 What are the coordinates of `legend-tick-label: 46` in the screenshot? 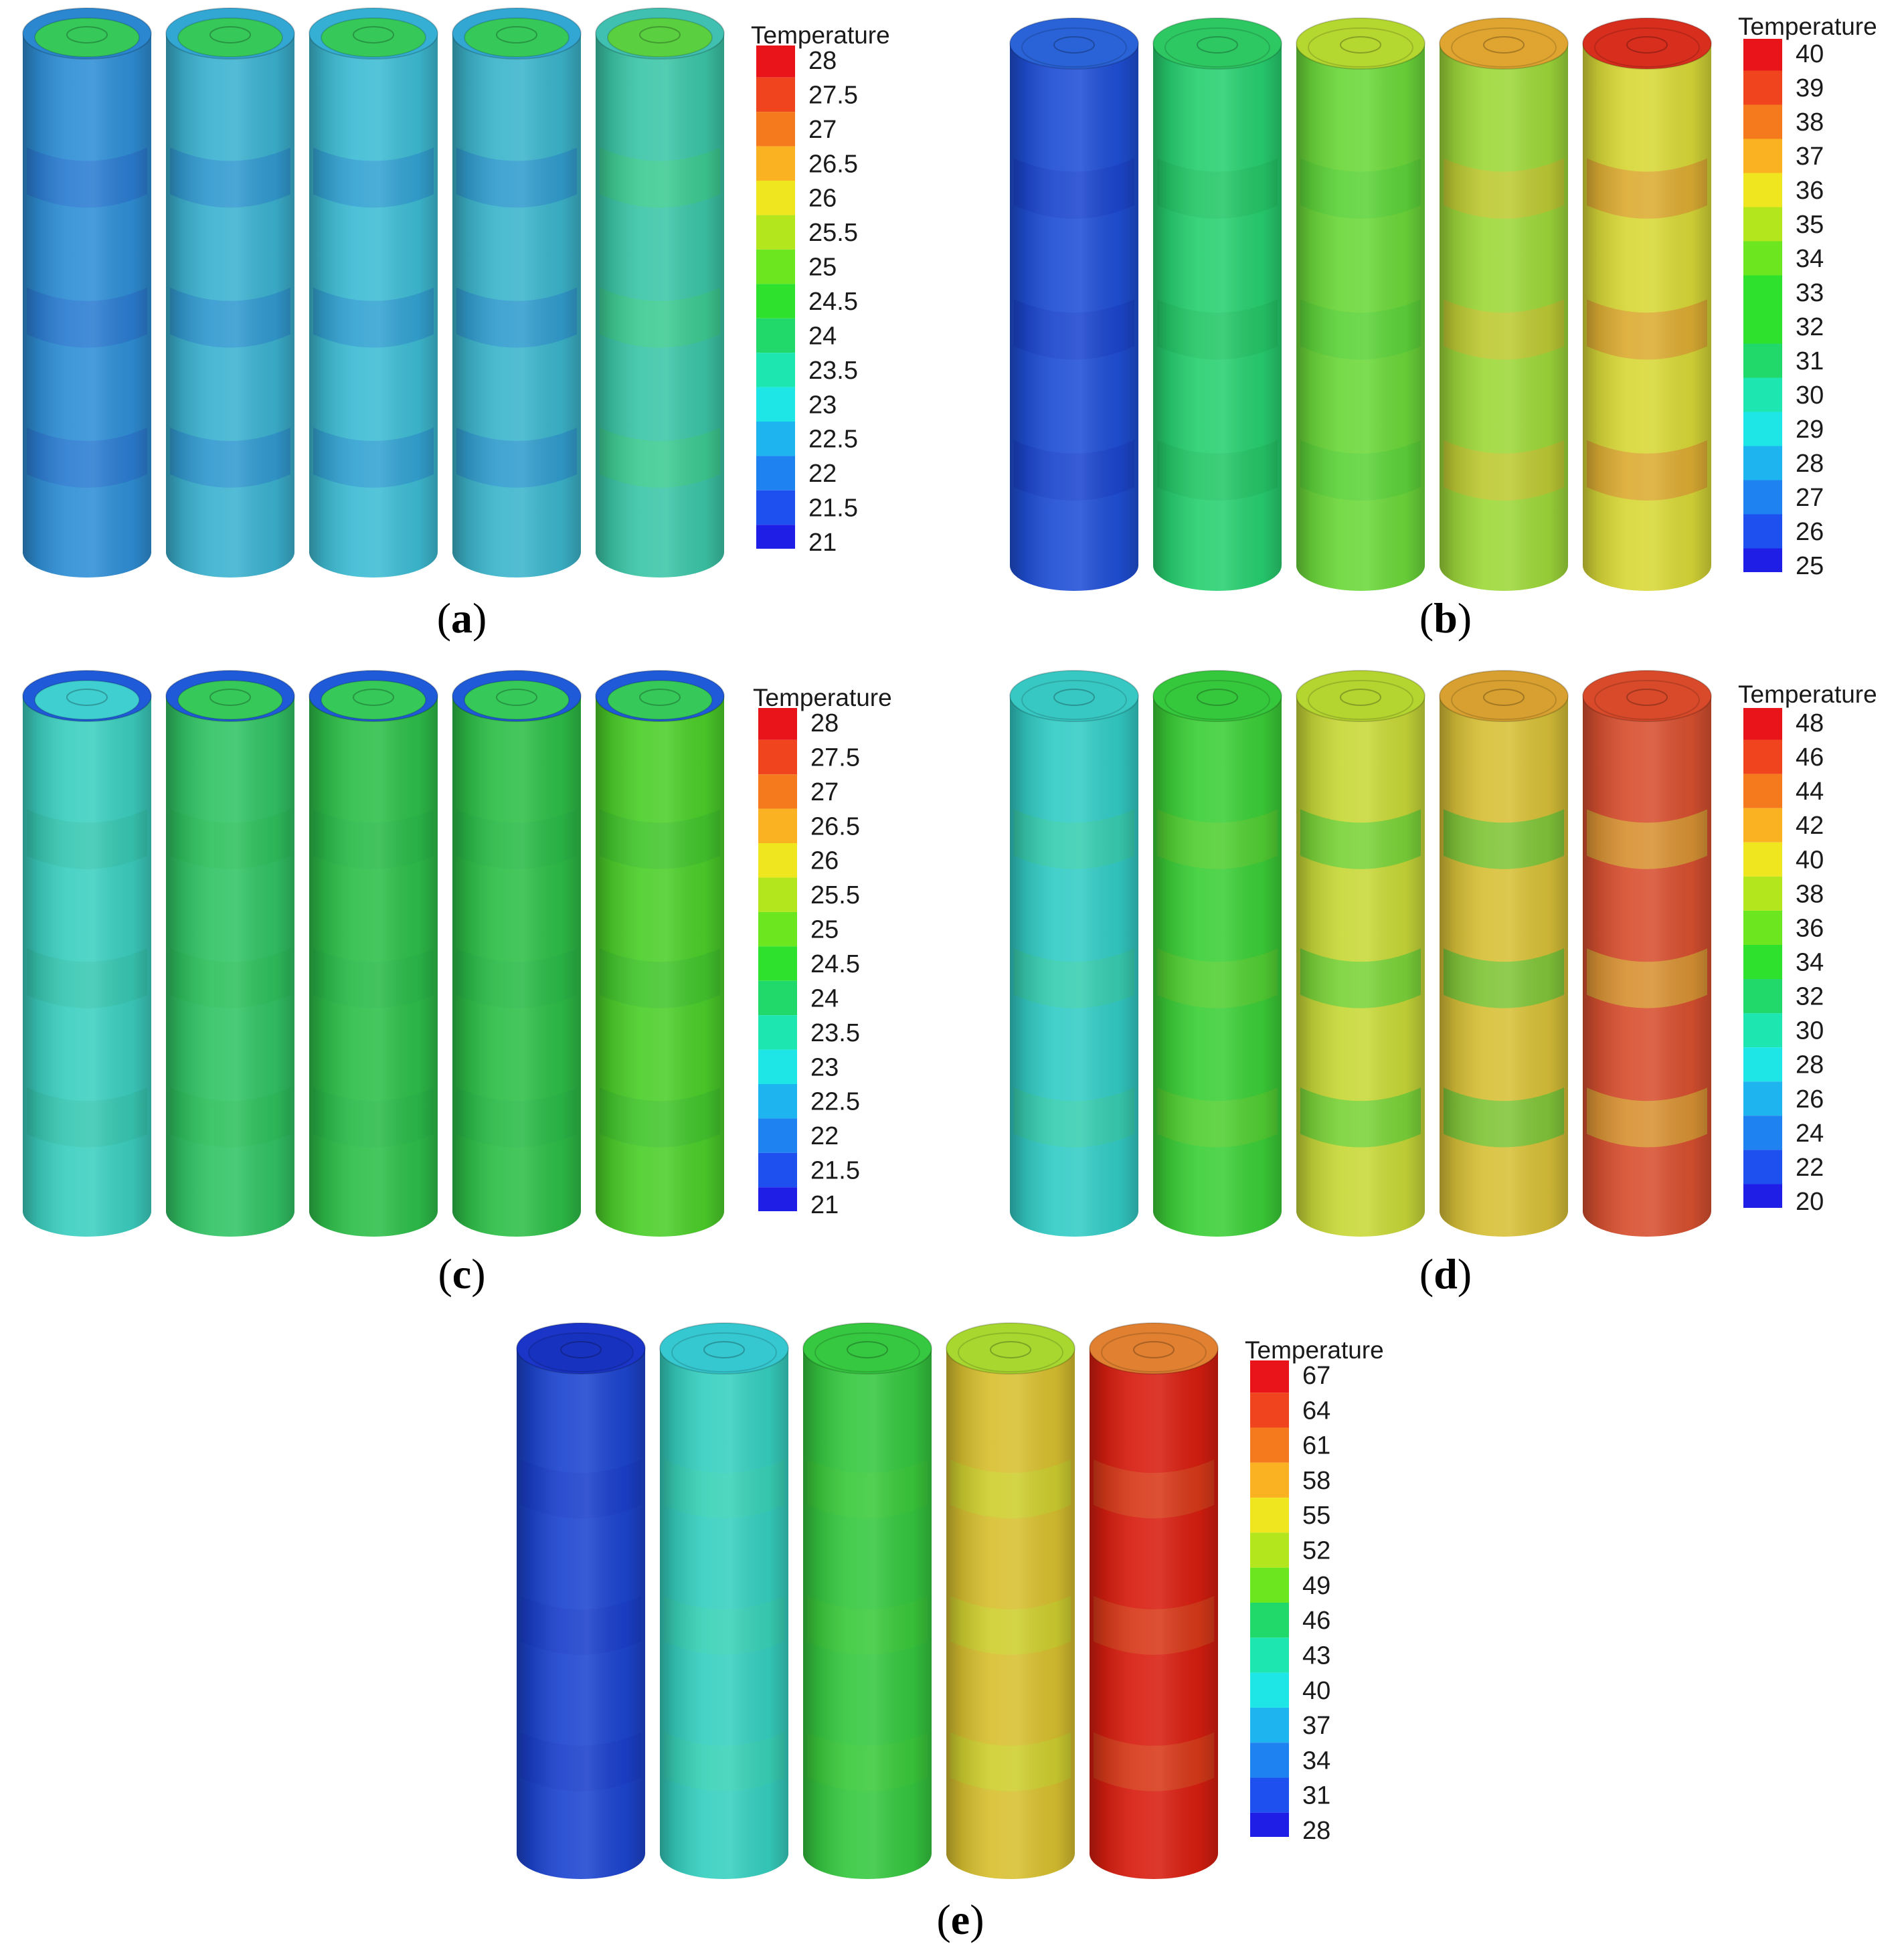 It's located at (1316, 1621).